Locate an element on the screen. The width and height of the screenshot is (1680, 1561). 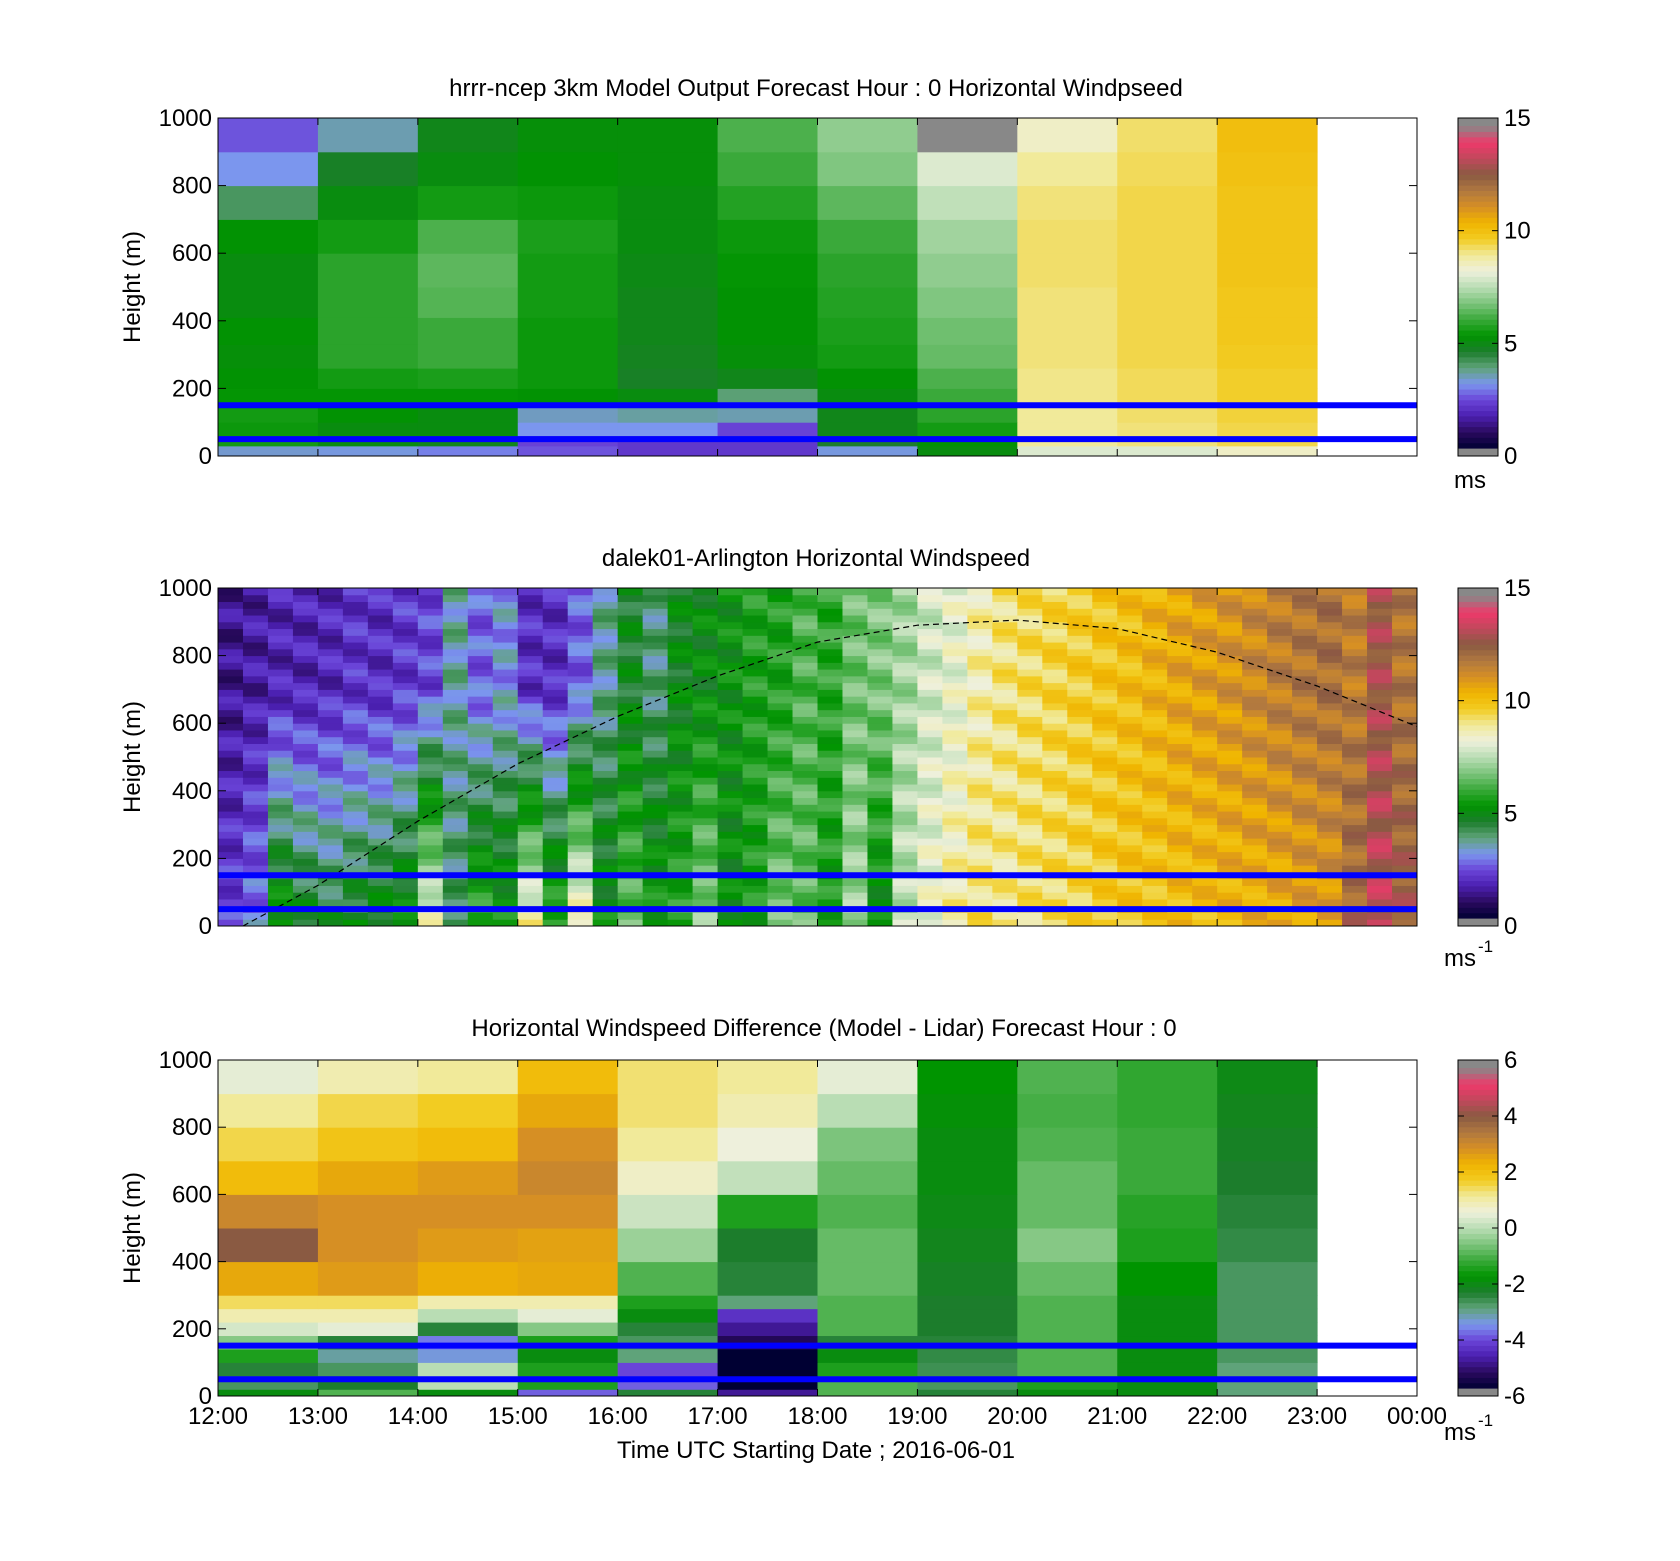
panel-difference-reference-lines is located at coordinates (817, 1362).